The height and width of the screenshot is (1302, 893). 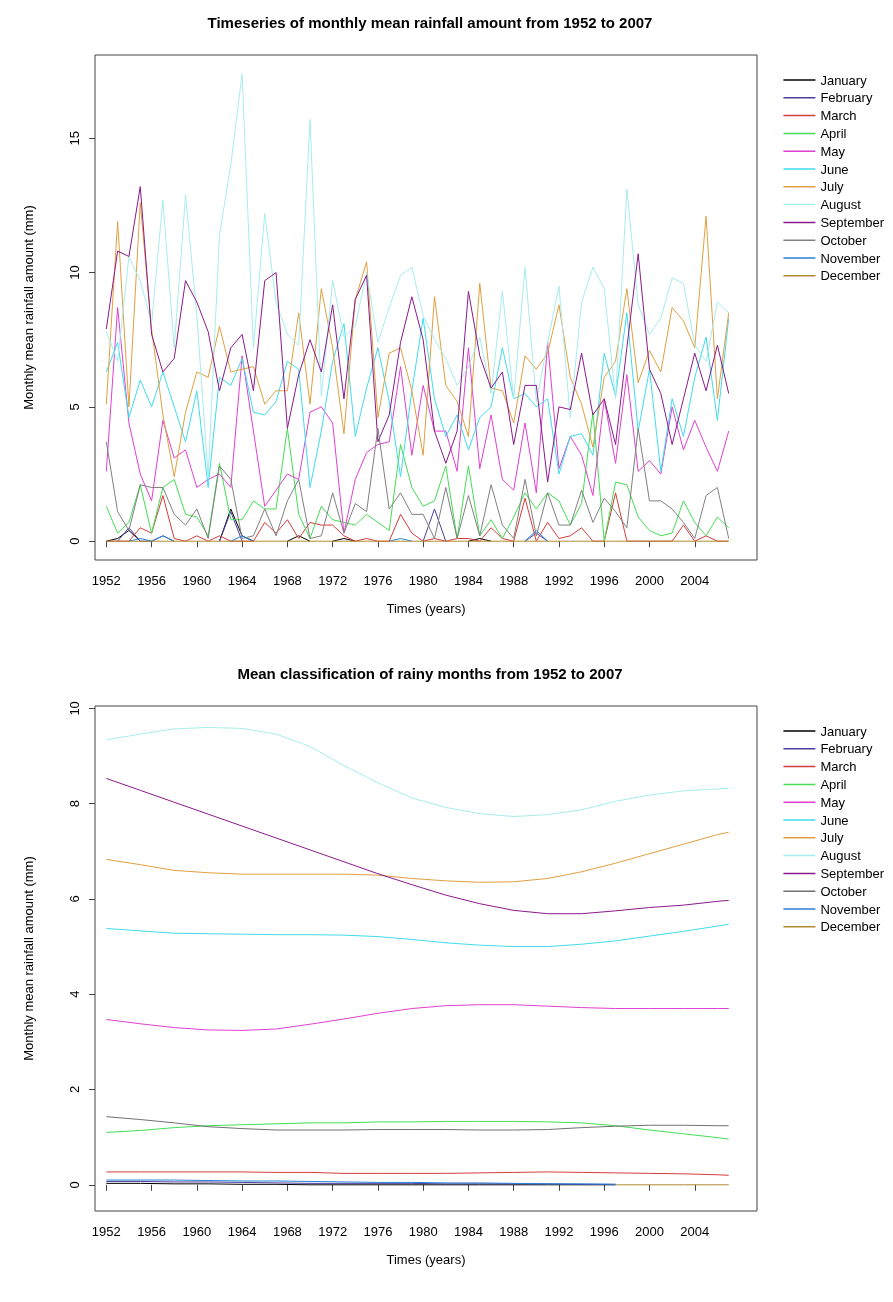 What do you see at coordinates (74, 407) in the screenshot?
I see `y-tick-label: 5` at bounding box center [74, 407].